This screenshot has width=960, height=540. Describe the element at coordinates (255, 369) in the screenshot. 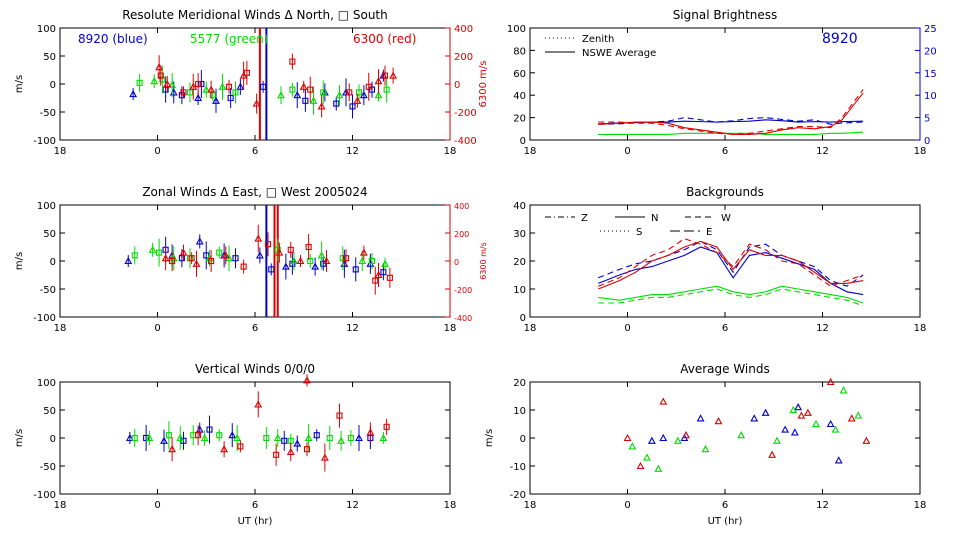

I see `chart-title: Vertical Winds 0/0/0` at that location.